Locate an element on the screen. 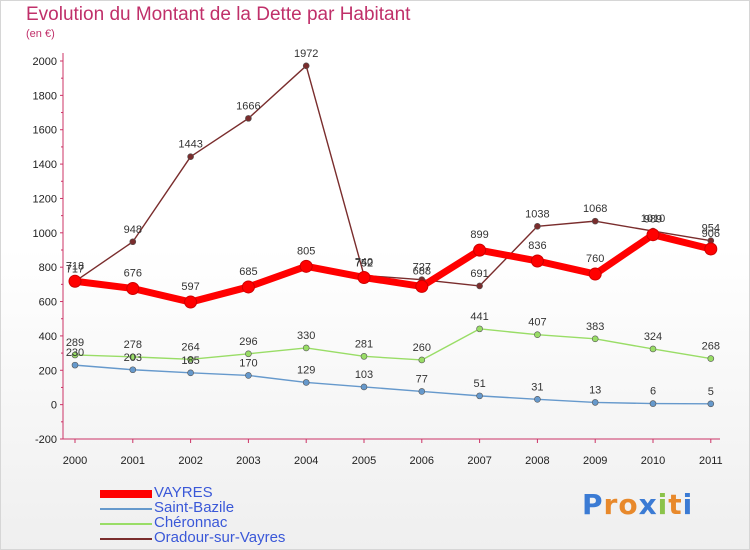 This screenshot has height=550, width=750. data-label: 760 is located at coordinates (595, 259).